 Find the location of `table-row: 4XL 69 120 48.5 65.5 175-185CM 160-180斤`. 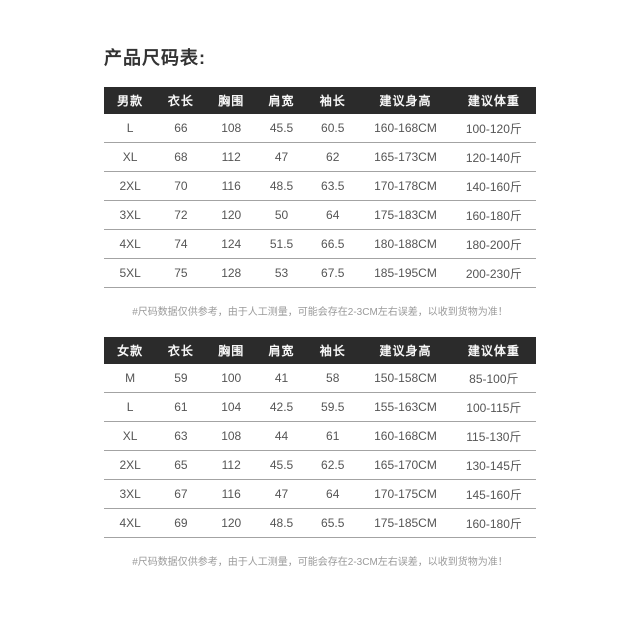

table-row: 4XL 69 120 48.5 65.5 175-185CM 160-180斤 is located at coordinates (320, 523).